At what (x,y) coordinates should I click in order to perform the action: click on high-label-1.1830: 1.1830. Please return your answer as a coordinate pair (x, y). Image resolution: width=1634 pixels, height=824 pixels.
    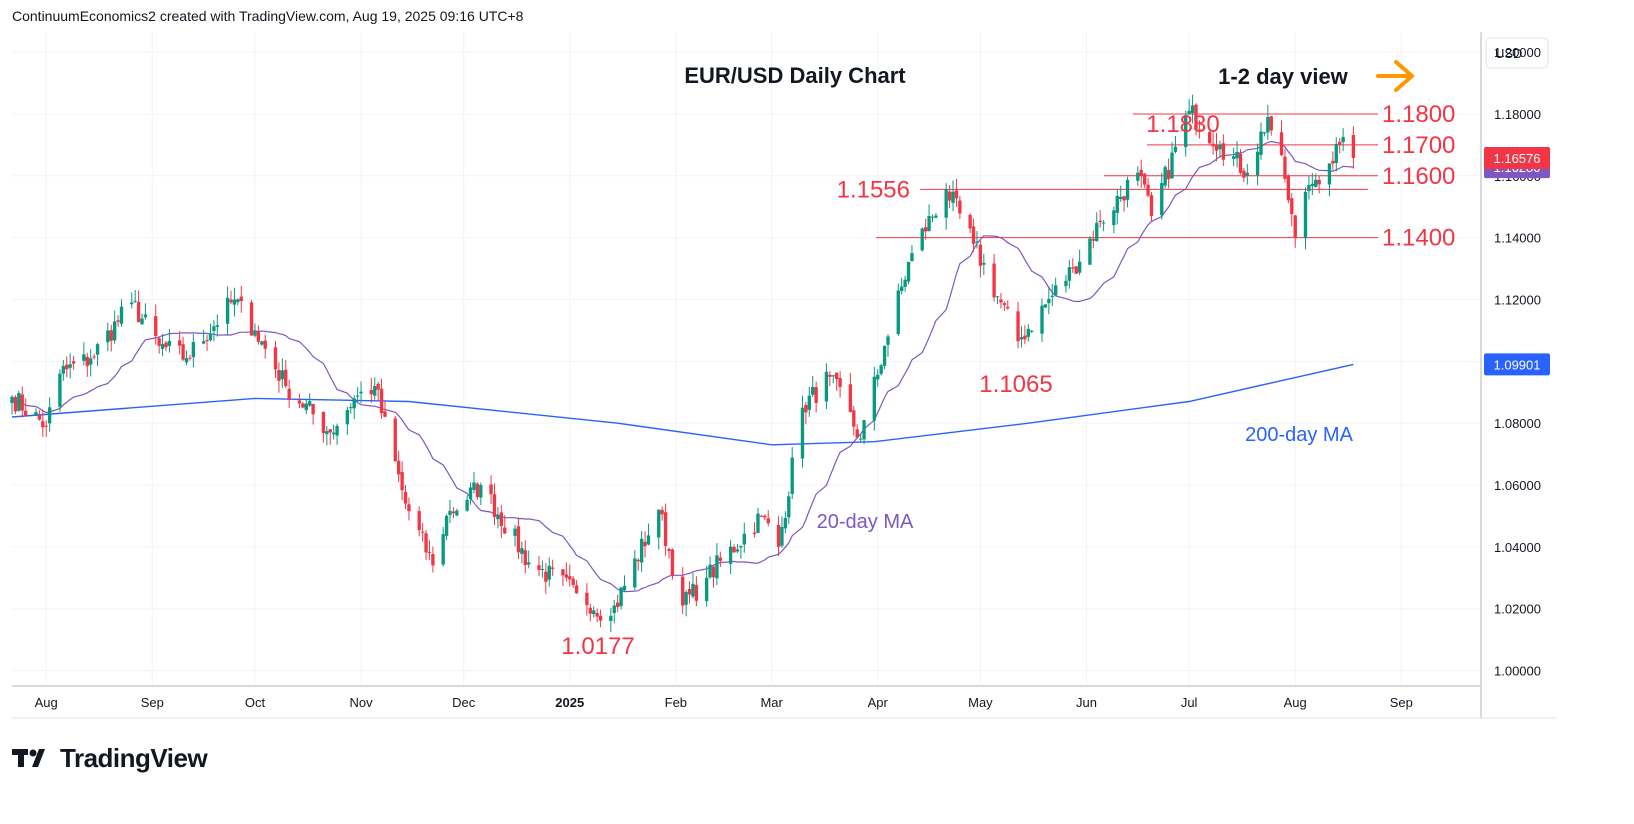
    Looking at the image, I should click on (1182, 124).